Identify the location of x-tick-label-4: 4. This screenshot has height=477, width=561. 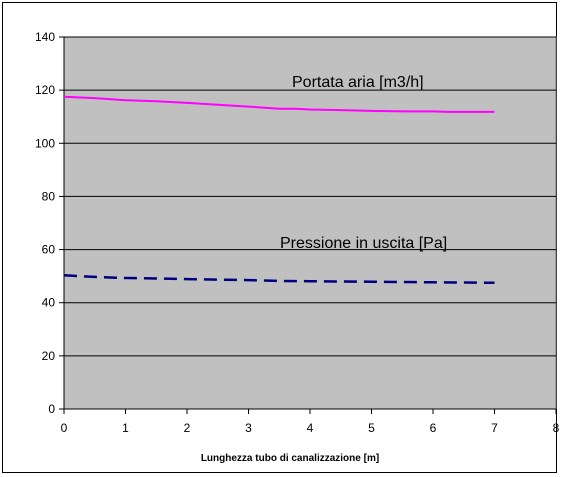
(310, 428).